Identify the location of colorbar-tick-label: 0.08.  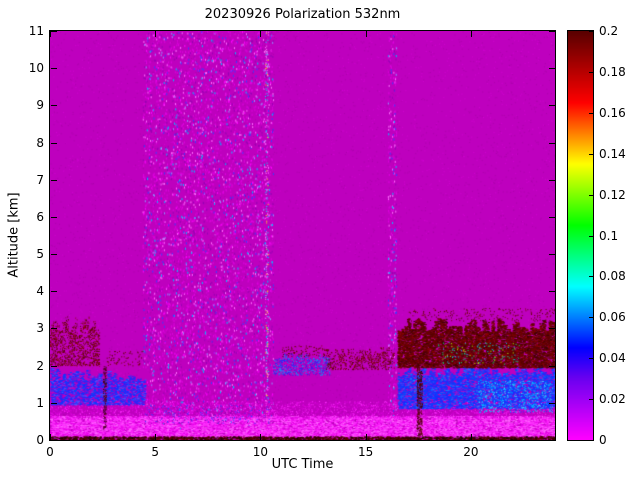
(612, 276).